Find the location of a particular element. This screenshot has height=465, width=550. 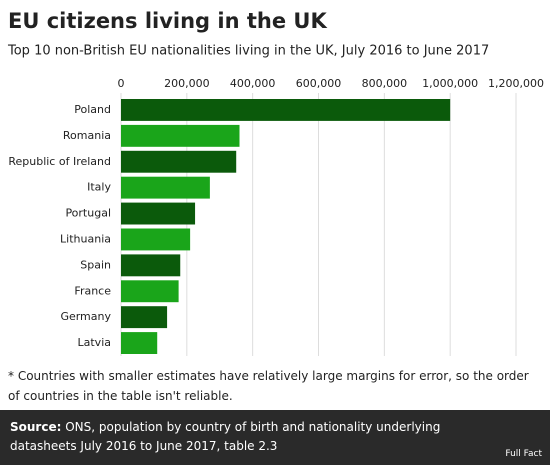

y-tick-label: France is located at coordinates (92, 290).